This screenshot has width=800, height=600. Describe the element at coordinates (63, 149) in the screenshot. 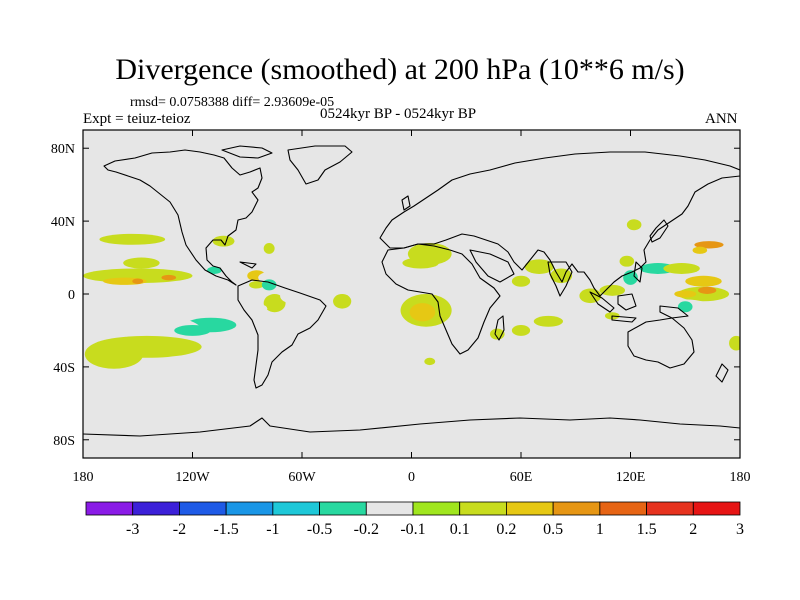

I see `y-tick-label: 80N` at that location.